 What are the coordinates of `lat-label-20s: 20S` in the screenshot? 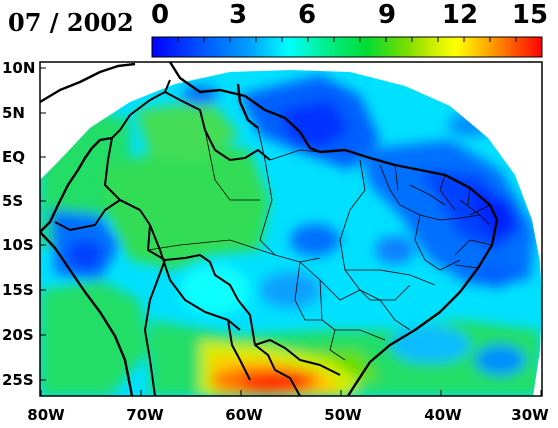 It's located at (18, 335).